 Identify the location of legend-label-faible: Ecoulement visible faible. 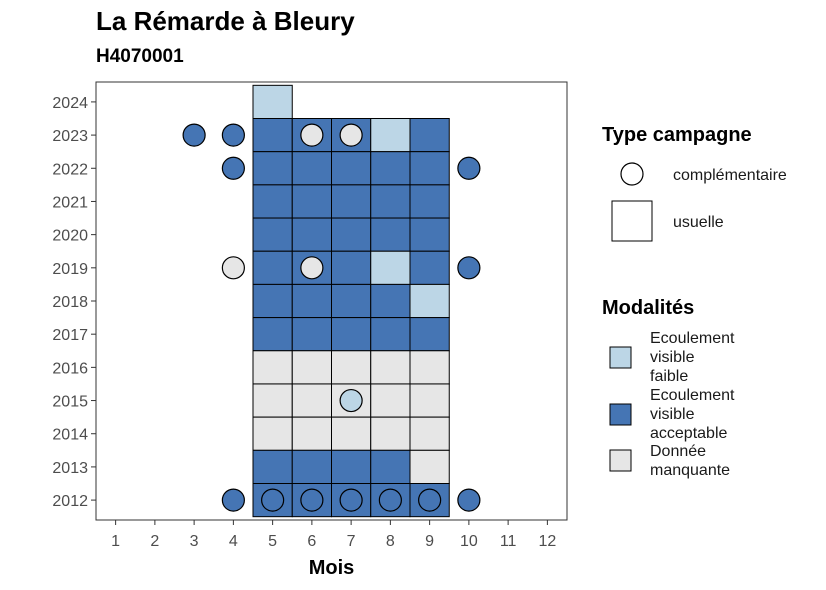
(692, 357).